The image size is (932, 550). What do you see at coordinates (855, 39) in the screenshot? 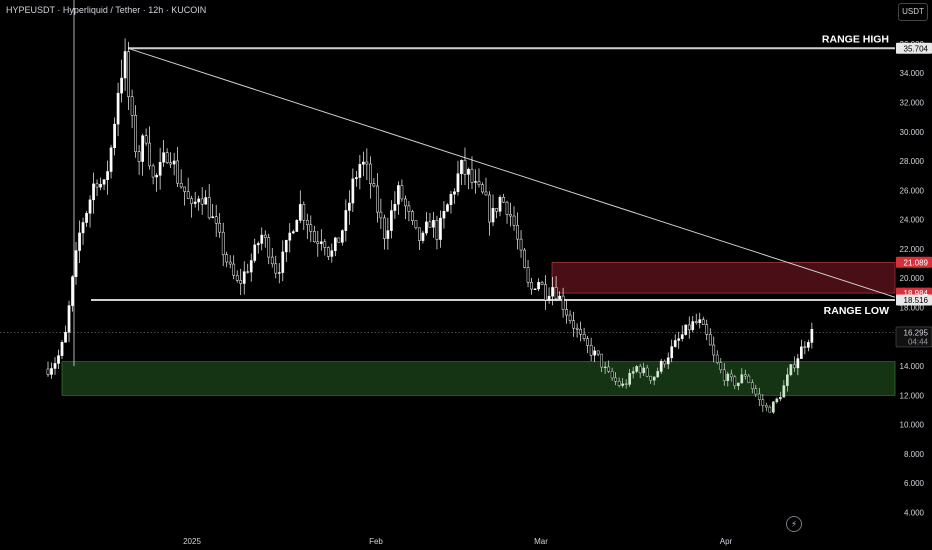
I see `range-high-label: RANGE HIGH` at bounding box center [855, 39].